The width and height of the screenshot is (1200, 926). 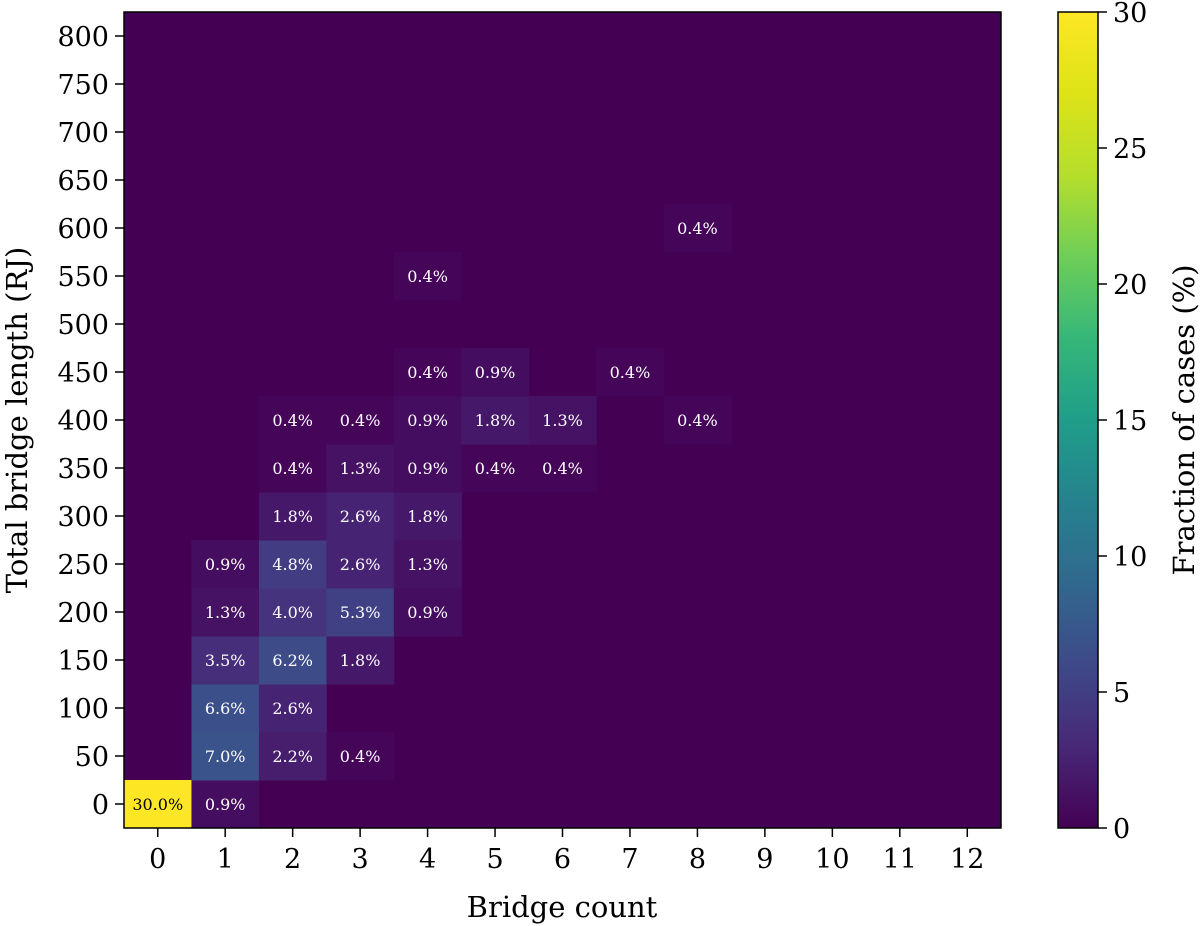 I want to click on y-tick-label: 750, so click(x=83, y=85).